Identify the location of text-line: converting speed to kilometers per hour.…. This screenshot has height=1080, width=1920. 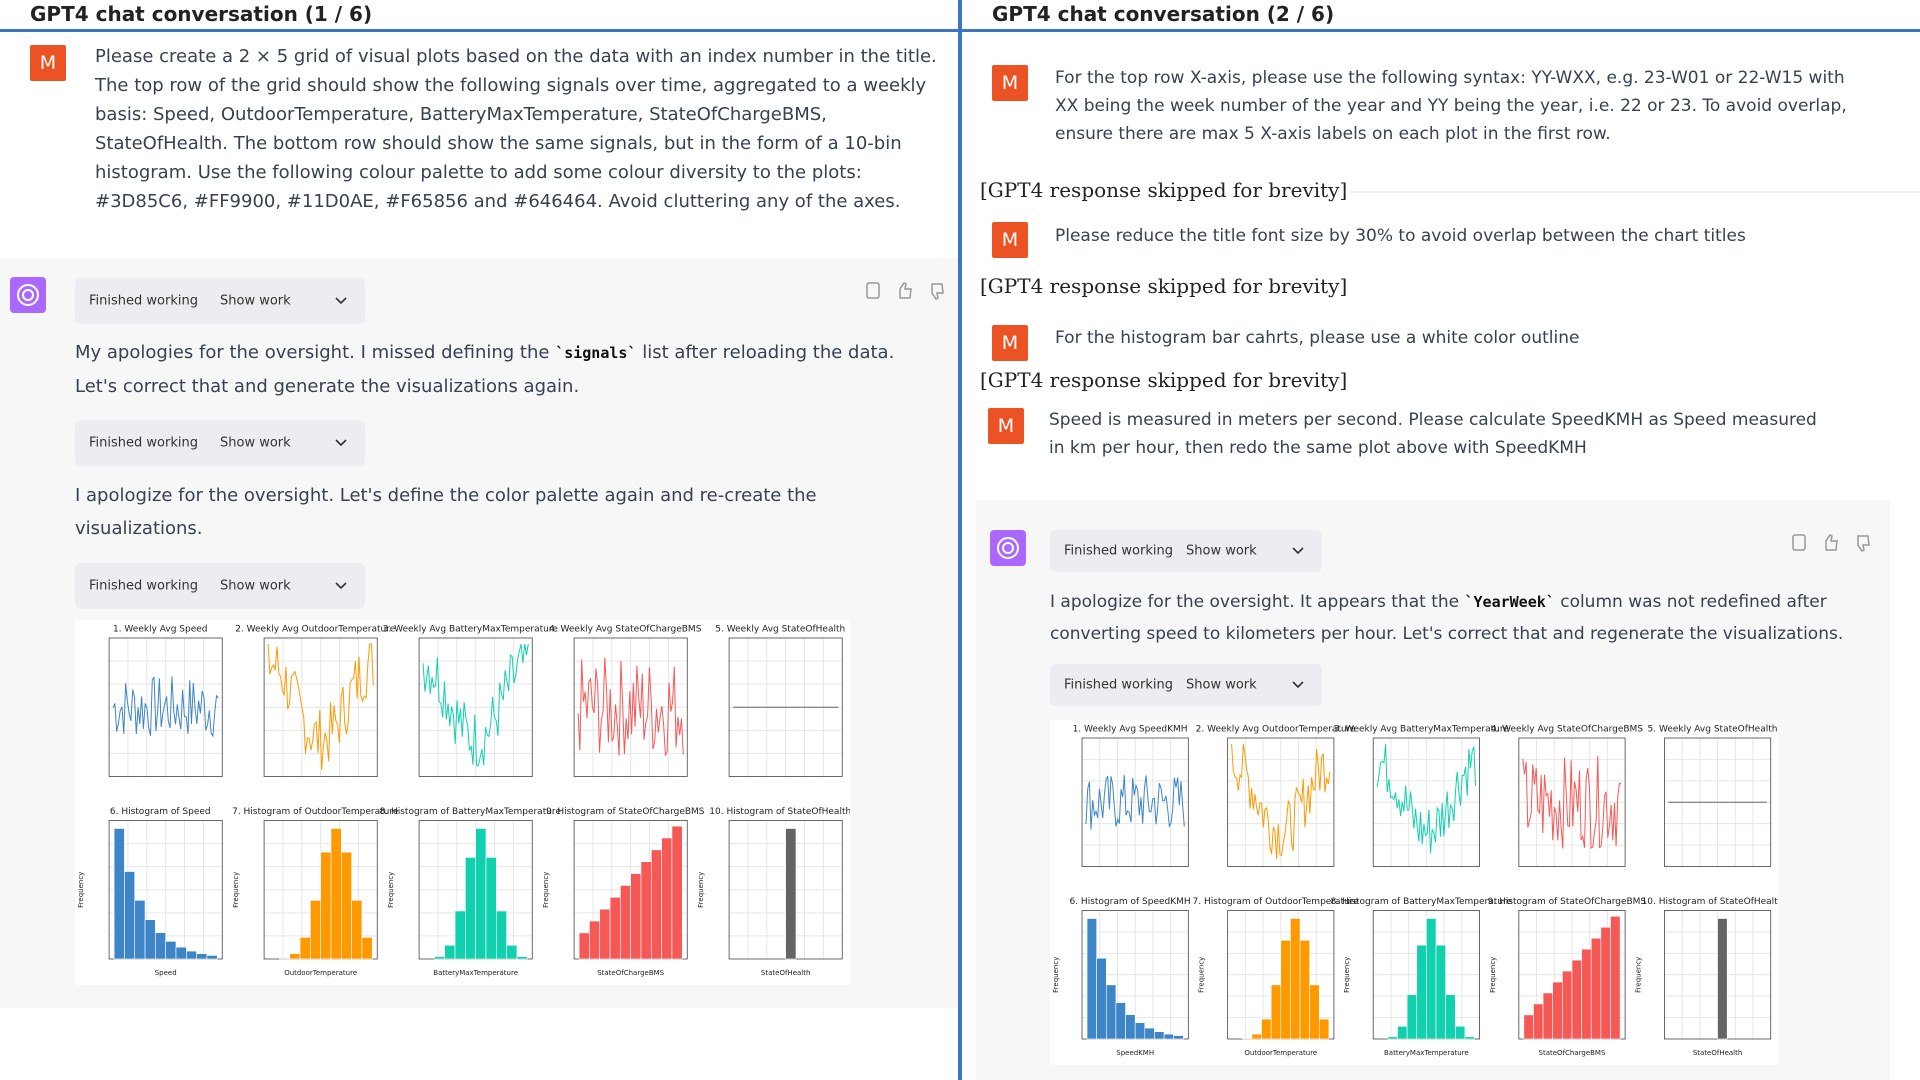
(1446, 634).